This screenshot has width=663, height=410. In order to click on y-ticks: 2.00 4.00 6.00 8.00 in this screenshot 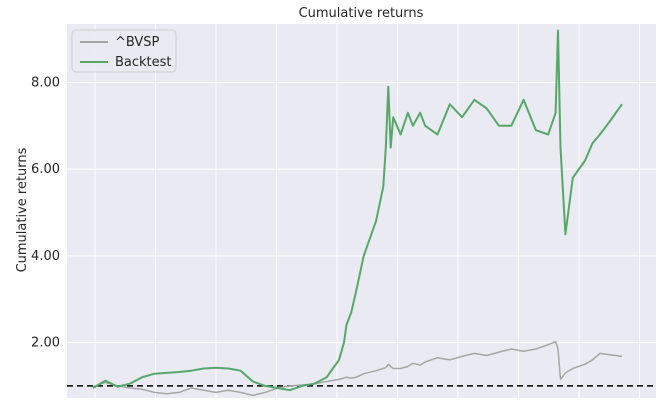, I will do `click(45, 213)`.